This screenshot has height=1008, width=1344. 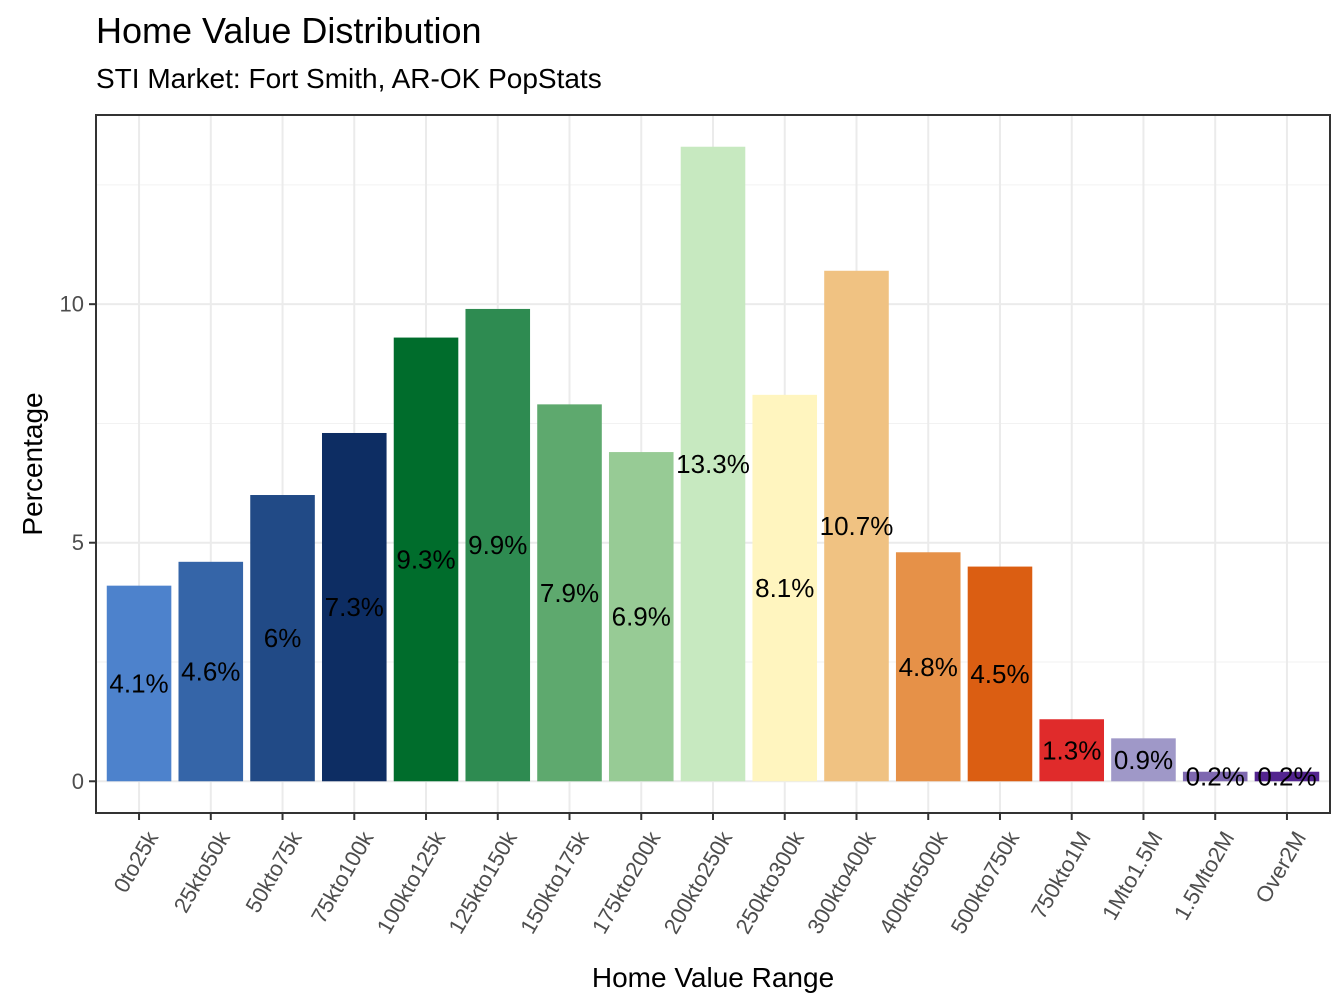 I want to click on y-tick-label: 5, so click(x=78, y=542).